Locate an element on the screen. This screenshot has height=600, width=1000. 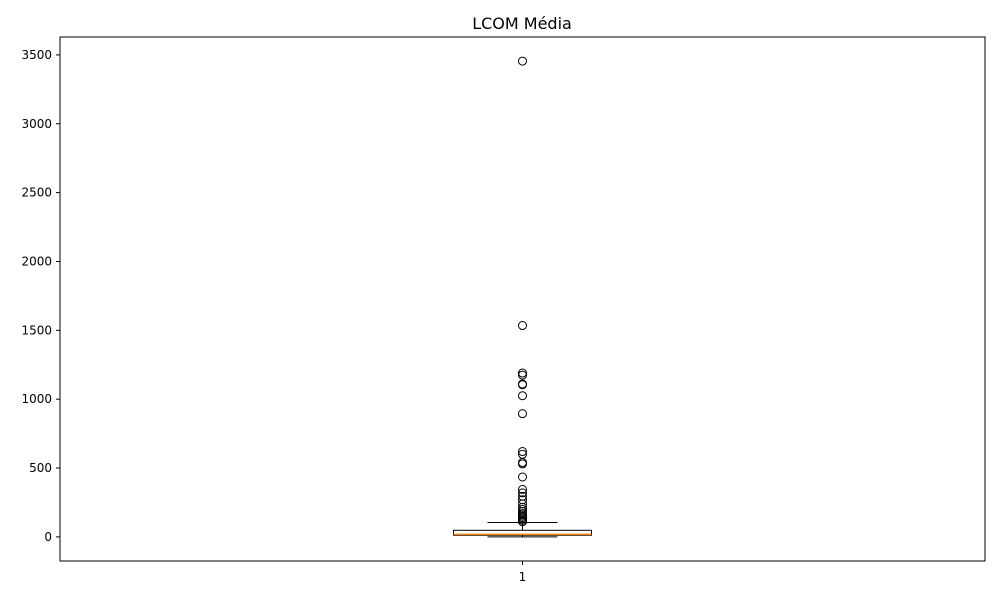
y-axis: 0 500 1000 1500 2000 2500 3000 3500 is located at coordinates (40, 296).